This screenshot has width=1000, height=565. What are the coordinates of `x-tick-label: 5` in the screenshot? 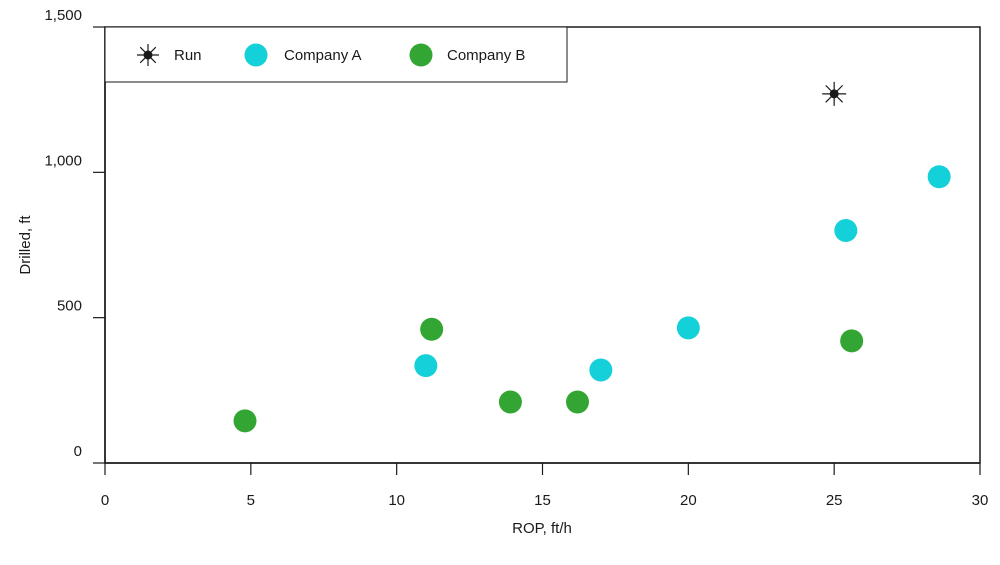 It's located at (251, 500).